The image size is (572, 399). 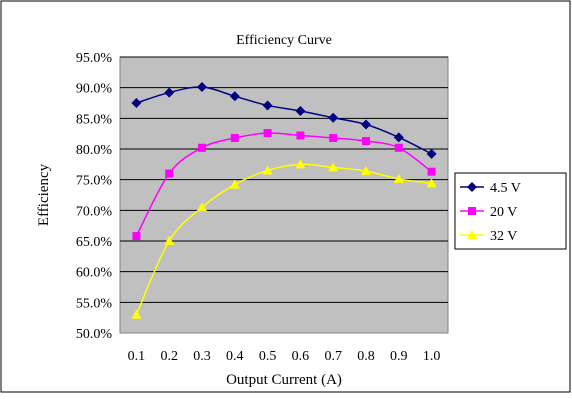 I want to click on legend-label: 32 V, so click(x=503, y=236).